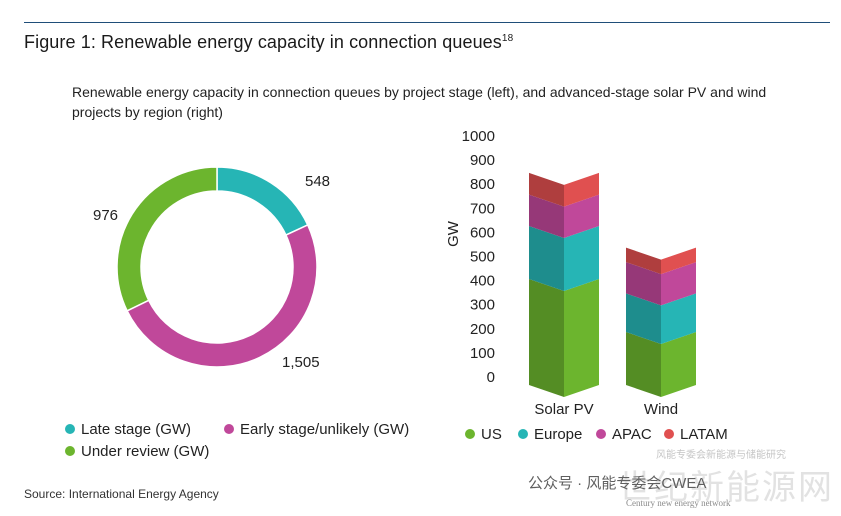 The image size is (841, 516). Describe the element at coordinates (121, 494) in the screenshot. I see `source-note: Source: International Energy Agency` at that location.